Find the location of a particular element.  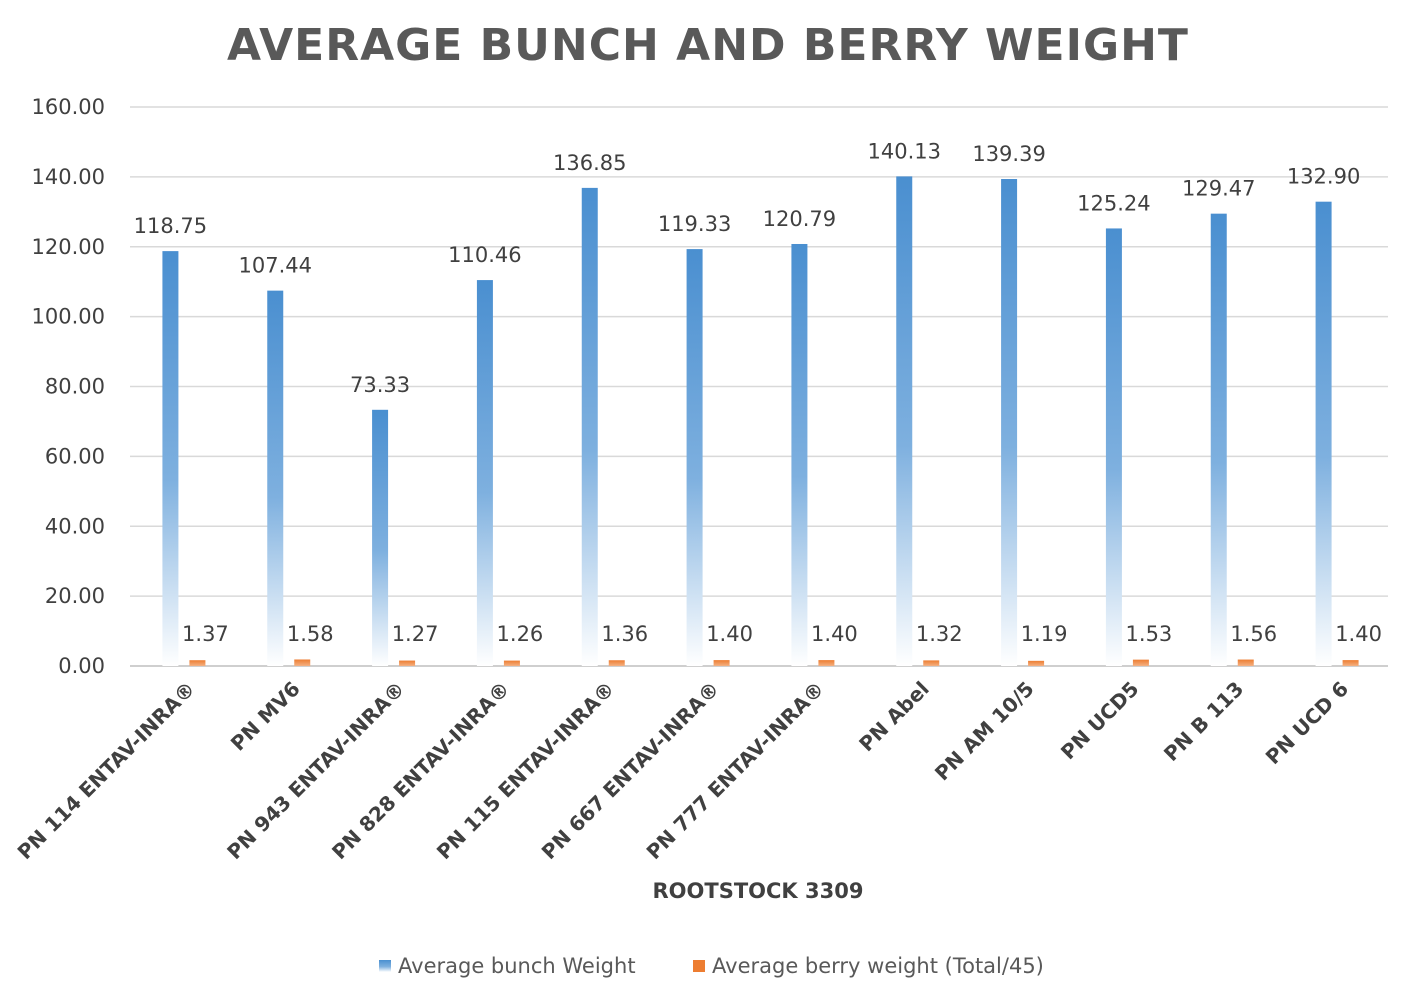

y-tick-label: 20.00 is located at coordinates (75, 596).